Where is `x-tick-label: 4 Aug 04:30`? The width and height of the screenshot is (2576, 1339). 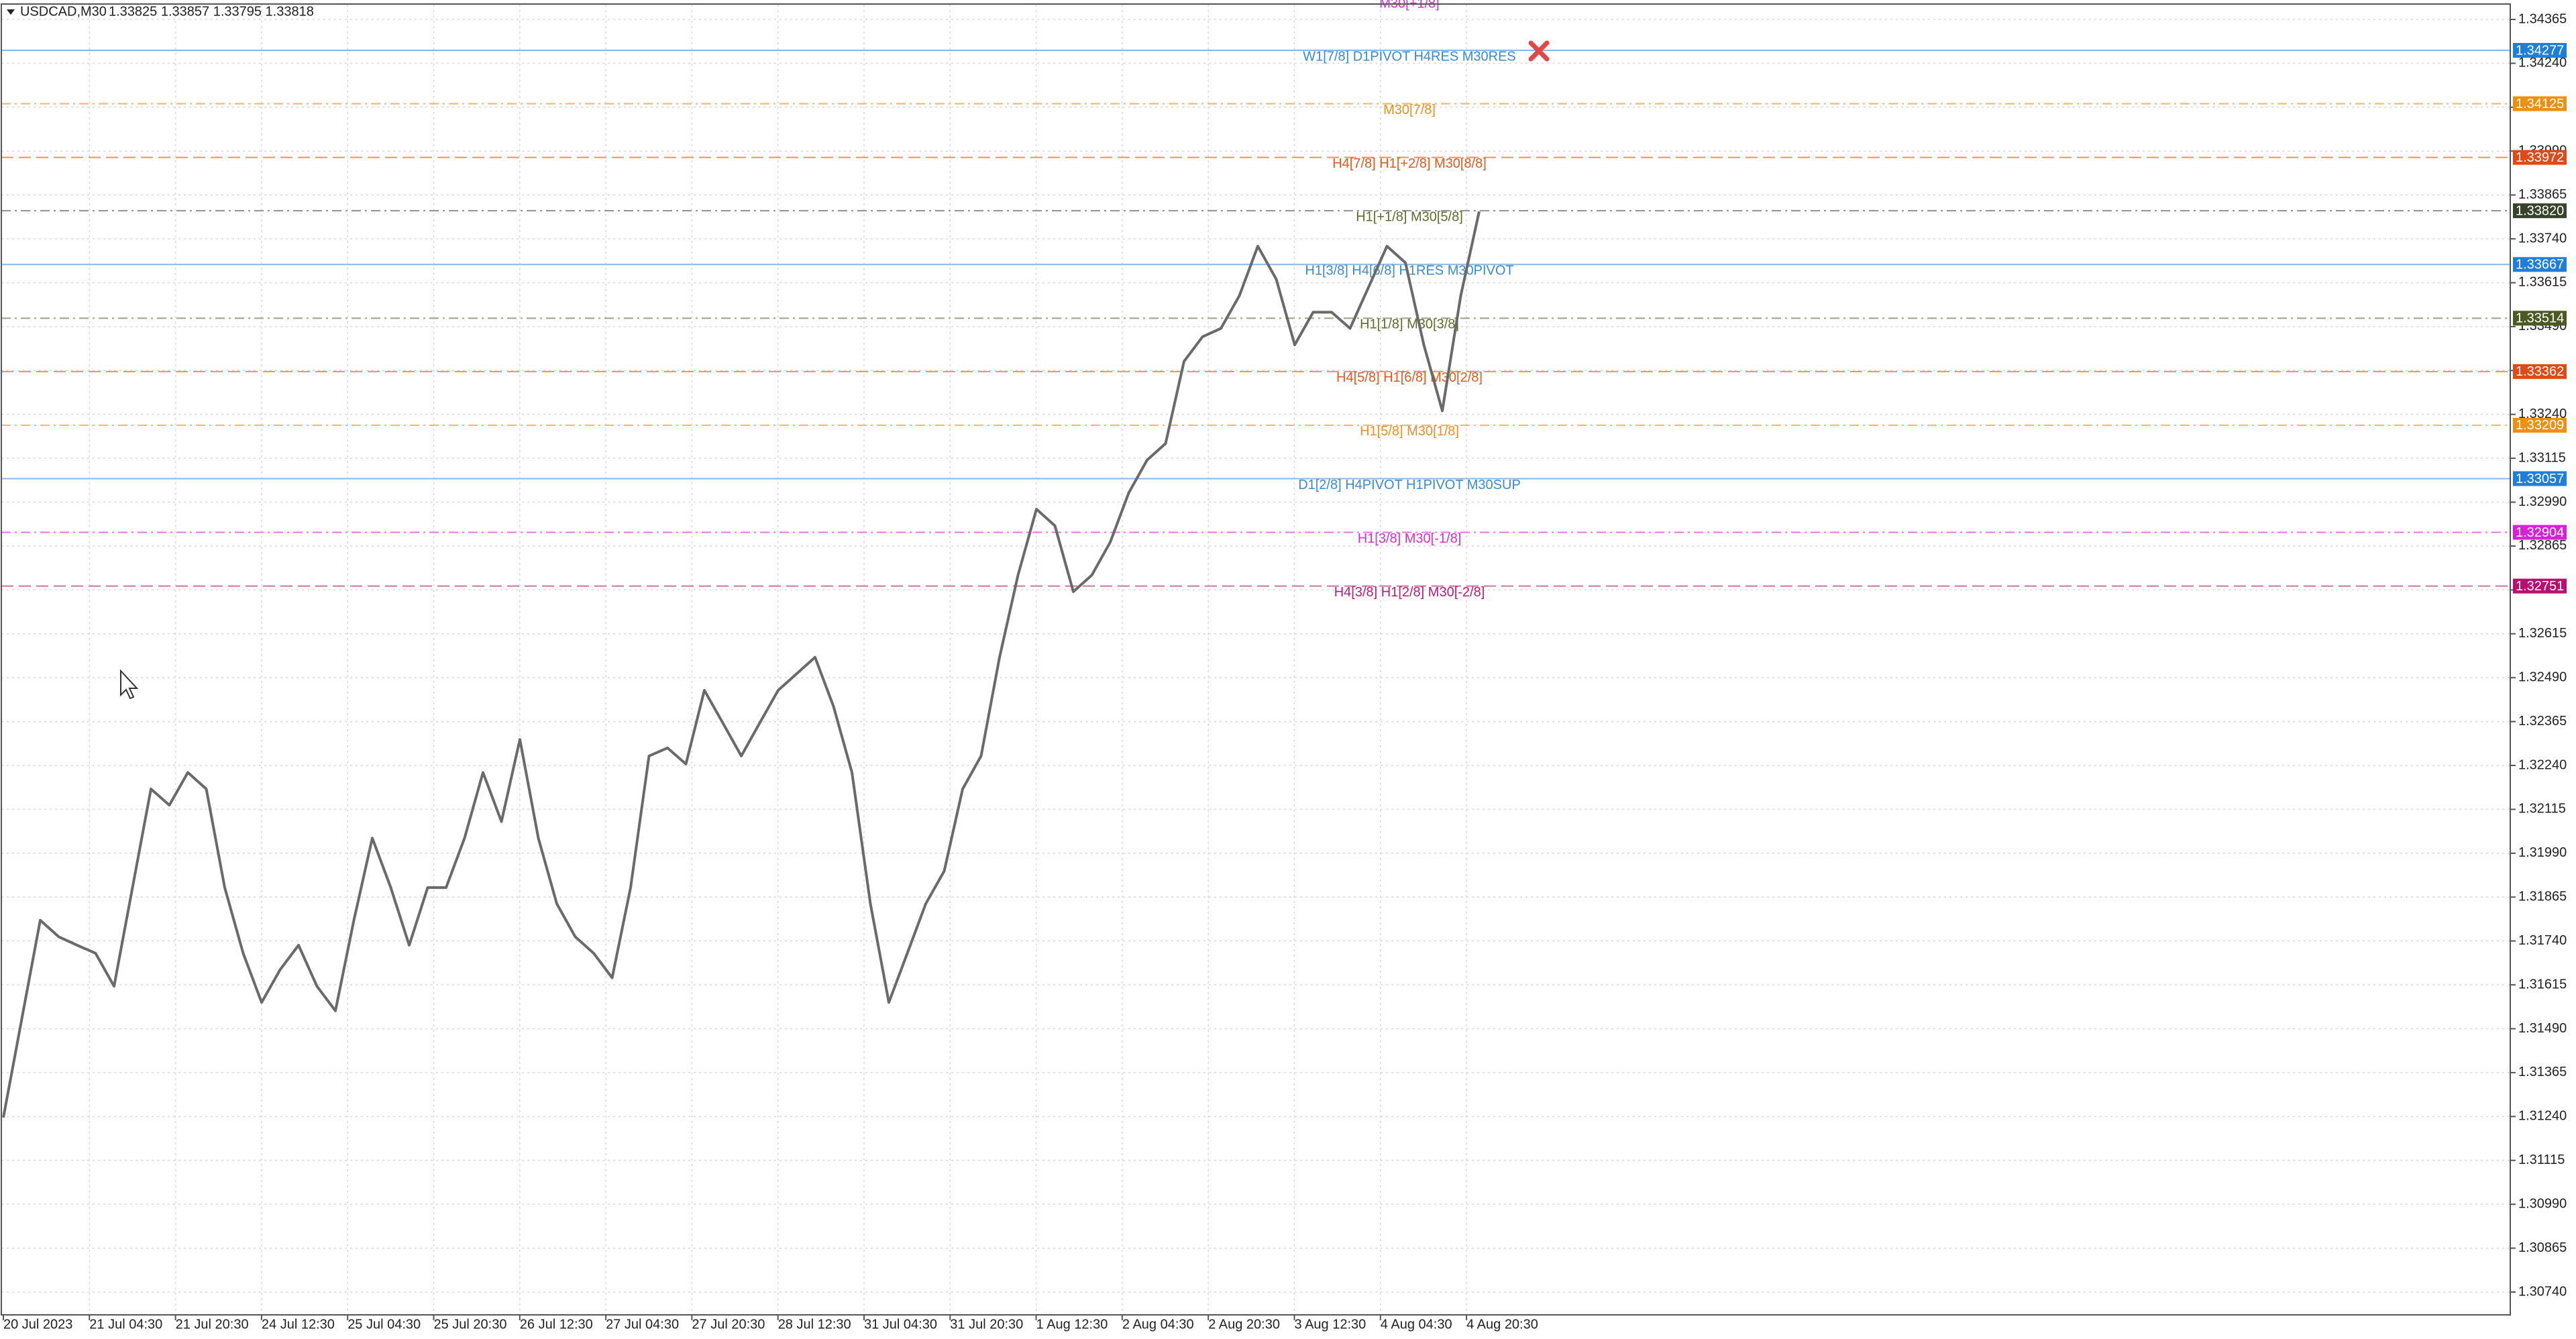 x-tick-label: 4 Aug 04:30 is located at coordinates (1416, 1324).